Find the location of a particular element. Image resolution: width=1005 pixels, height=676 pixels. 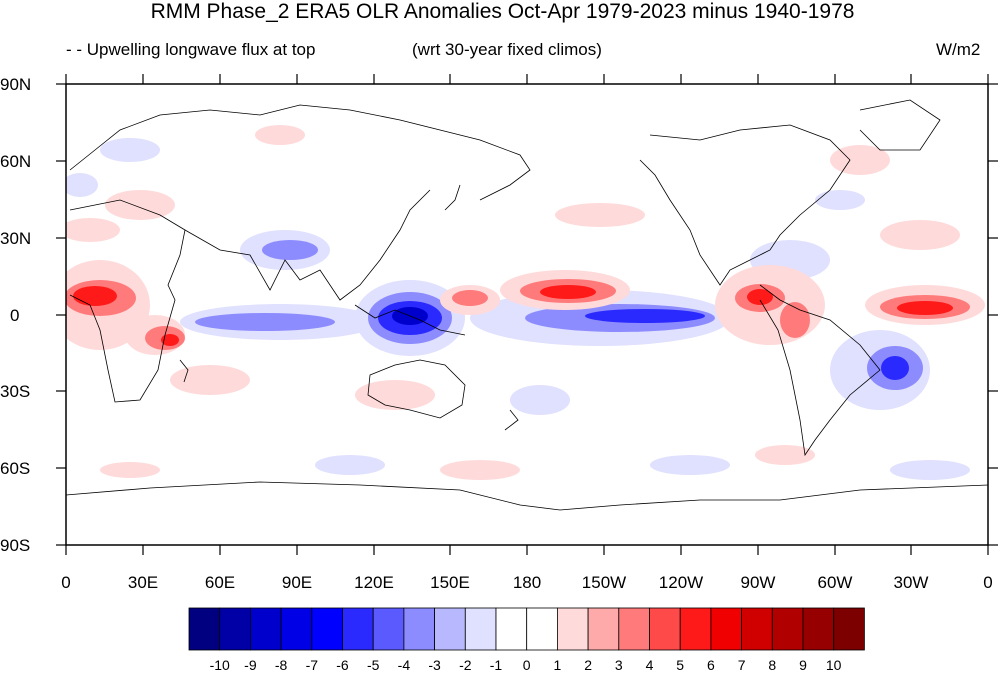

colorbar-label: -4 is located at coordinates (404, 665).